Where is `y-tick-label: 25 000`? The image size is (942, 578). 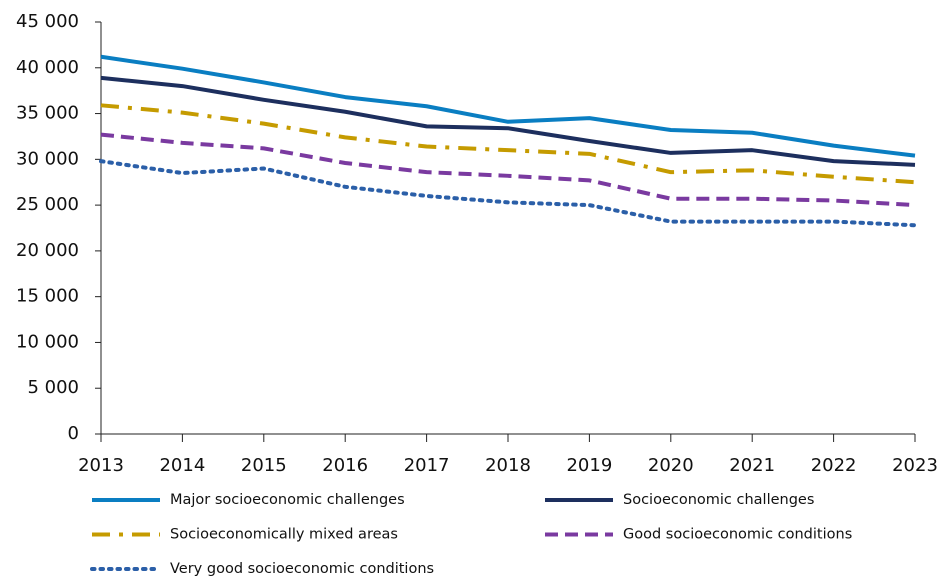
y-tick-label: 25 000 is located at coordinates (47, 204).